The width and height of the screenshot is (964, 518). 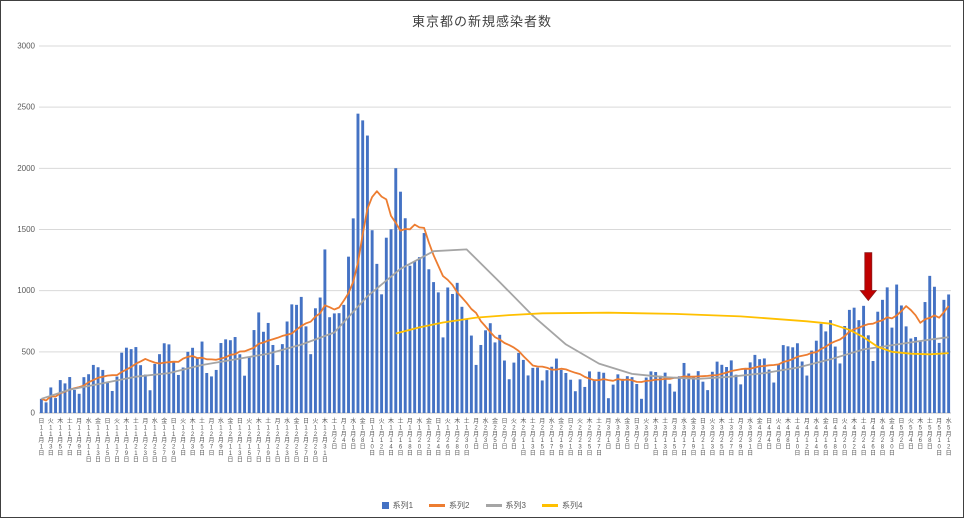 What do you see at coordinates (481, 21) in the screenshot?
I see `chart-title: 東京都の新規感染者数` at bounding box center [481, 21].